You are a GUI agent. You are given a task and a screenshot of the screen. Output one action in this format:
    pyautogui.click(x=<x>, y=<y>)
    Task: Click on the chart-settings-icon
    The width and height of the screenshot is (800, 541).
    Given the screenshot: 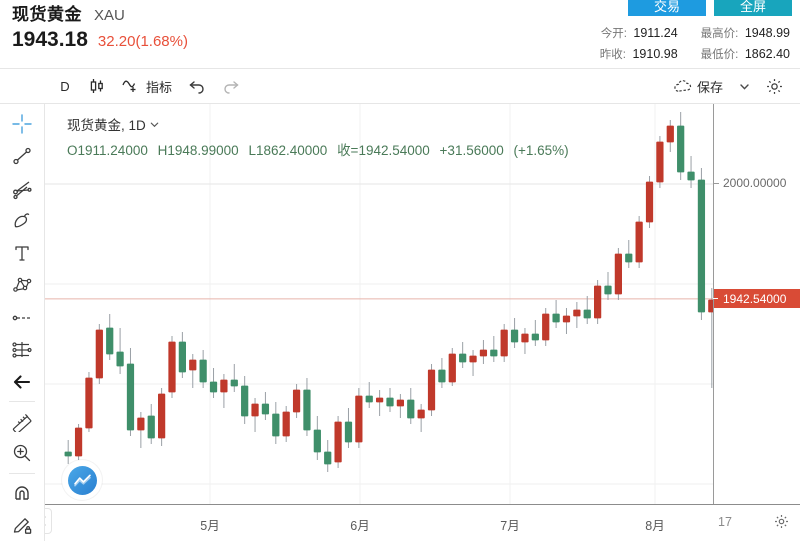 What is the action you would take?
    pyautogui.click(x=781, y=521)
    